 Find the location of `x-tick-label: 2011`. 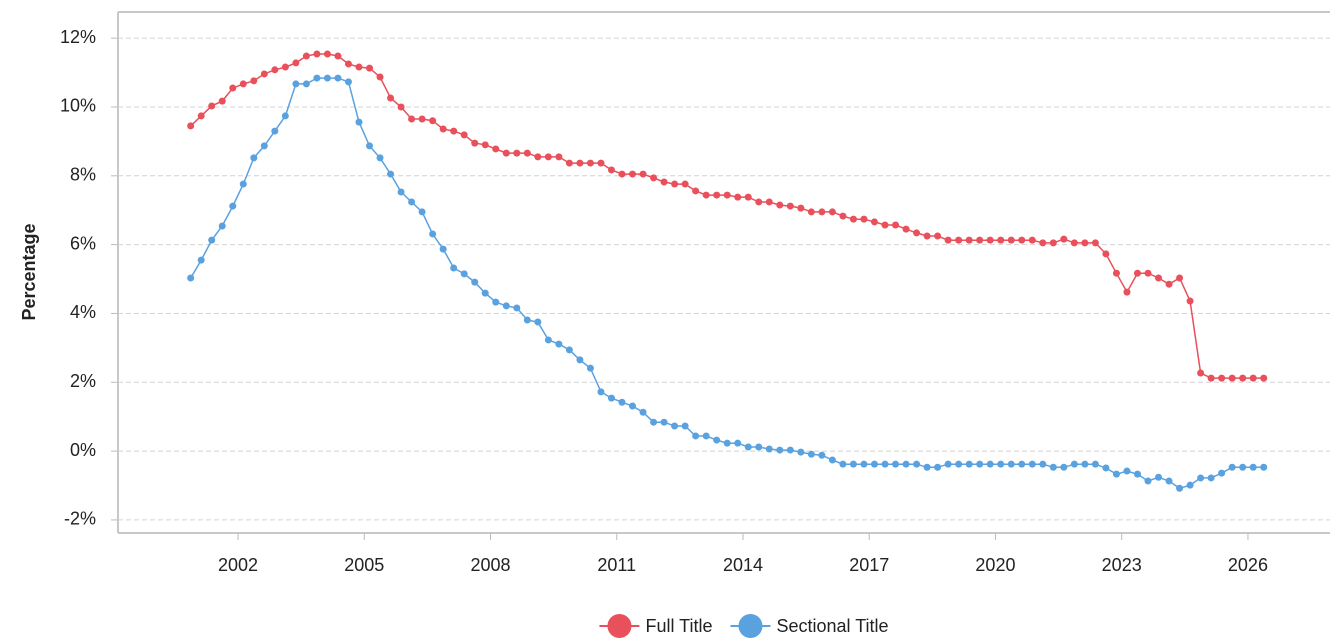

x-tick-label: 2011 is located at coordinates (616, 565).